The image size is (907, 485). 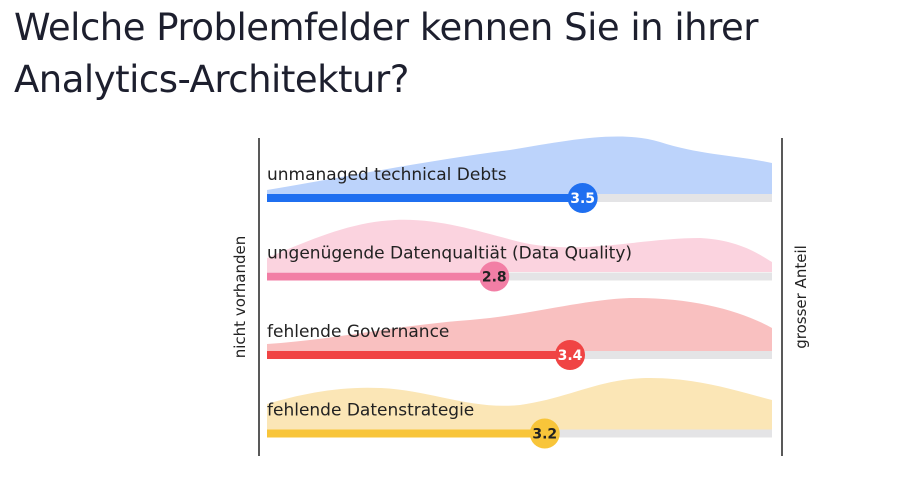 I want to click on category-label: fehlende Governance, so click(x=358, y=332).